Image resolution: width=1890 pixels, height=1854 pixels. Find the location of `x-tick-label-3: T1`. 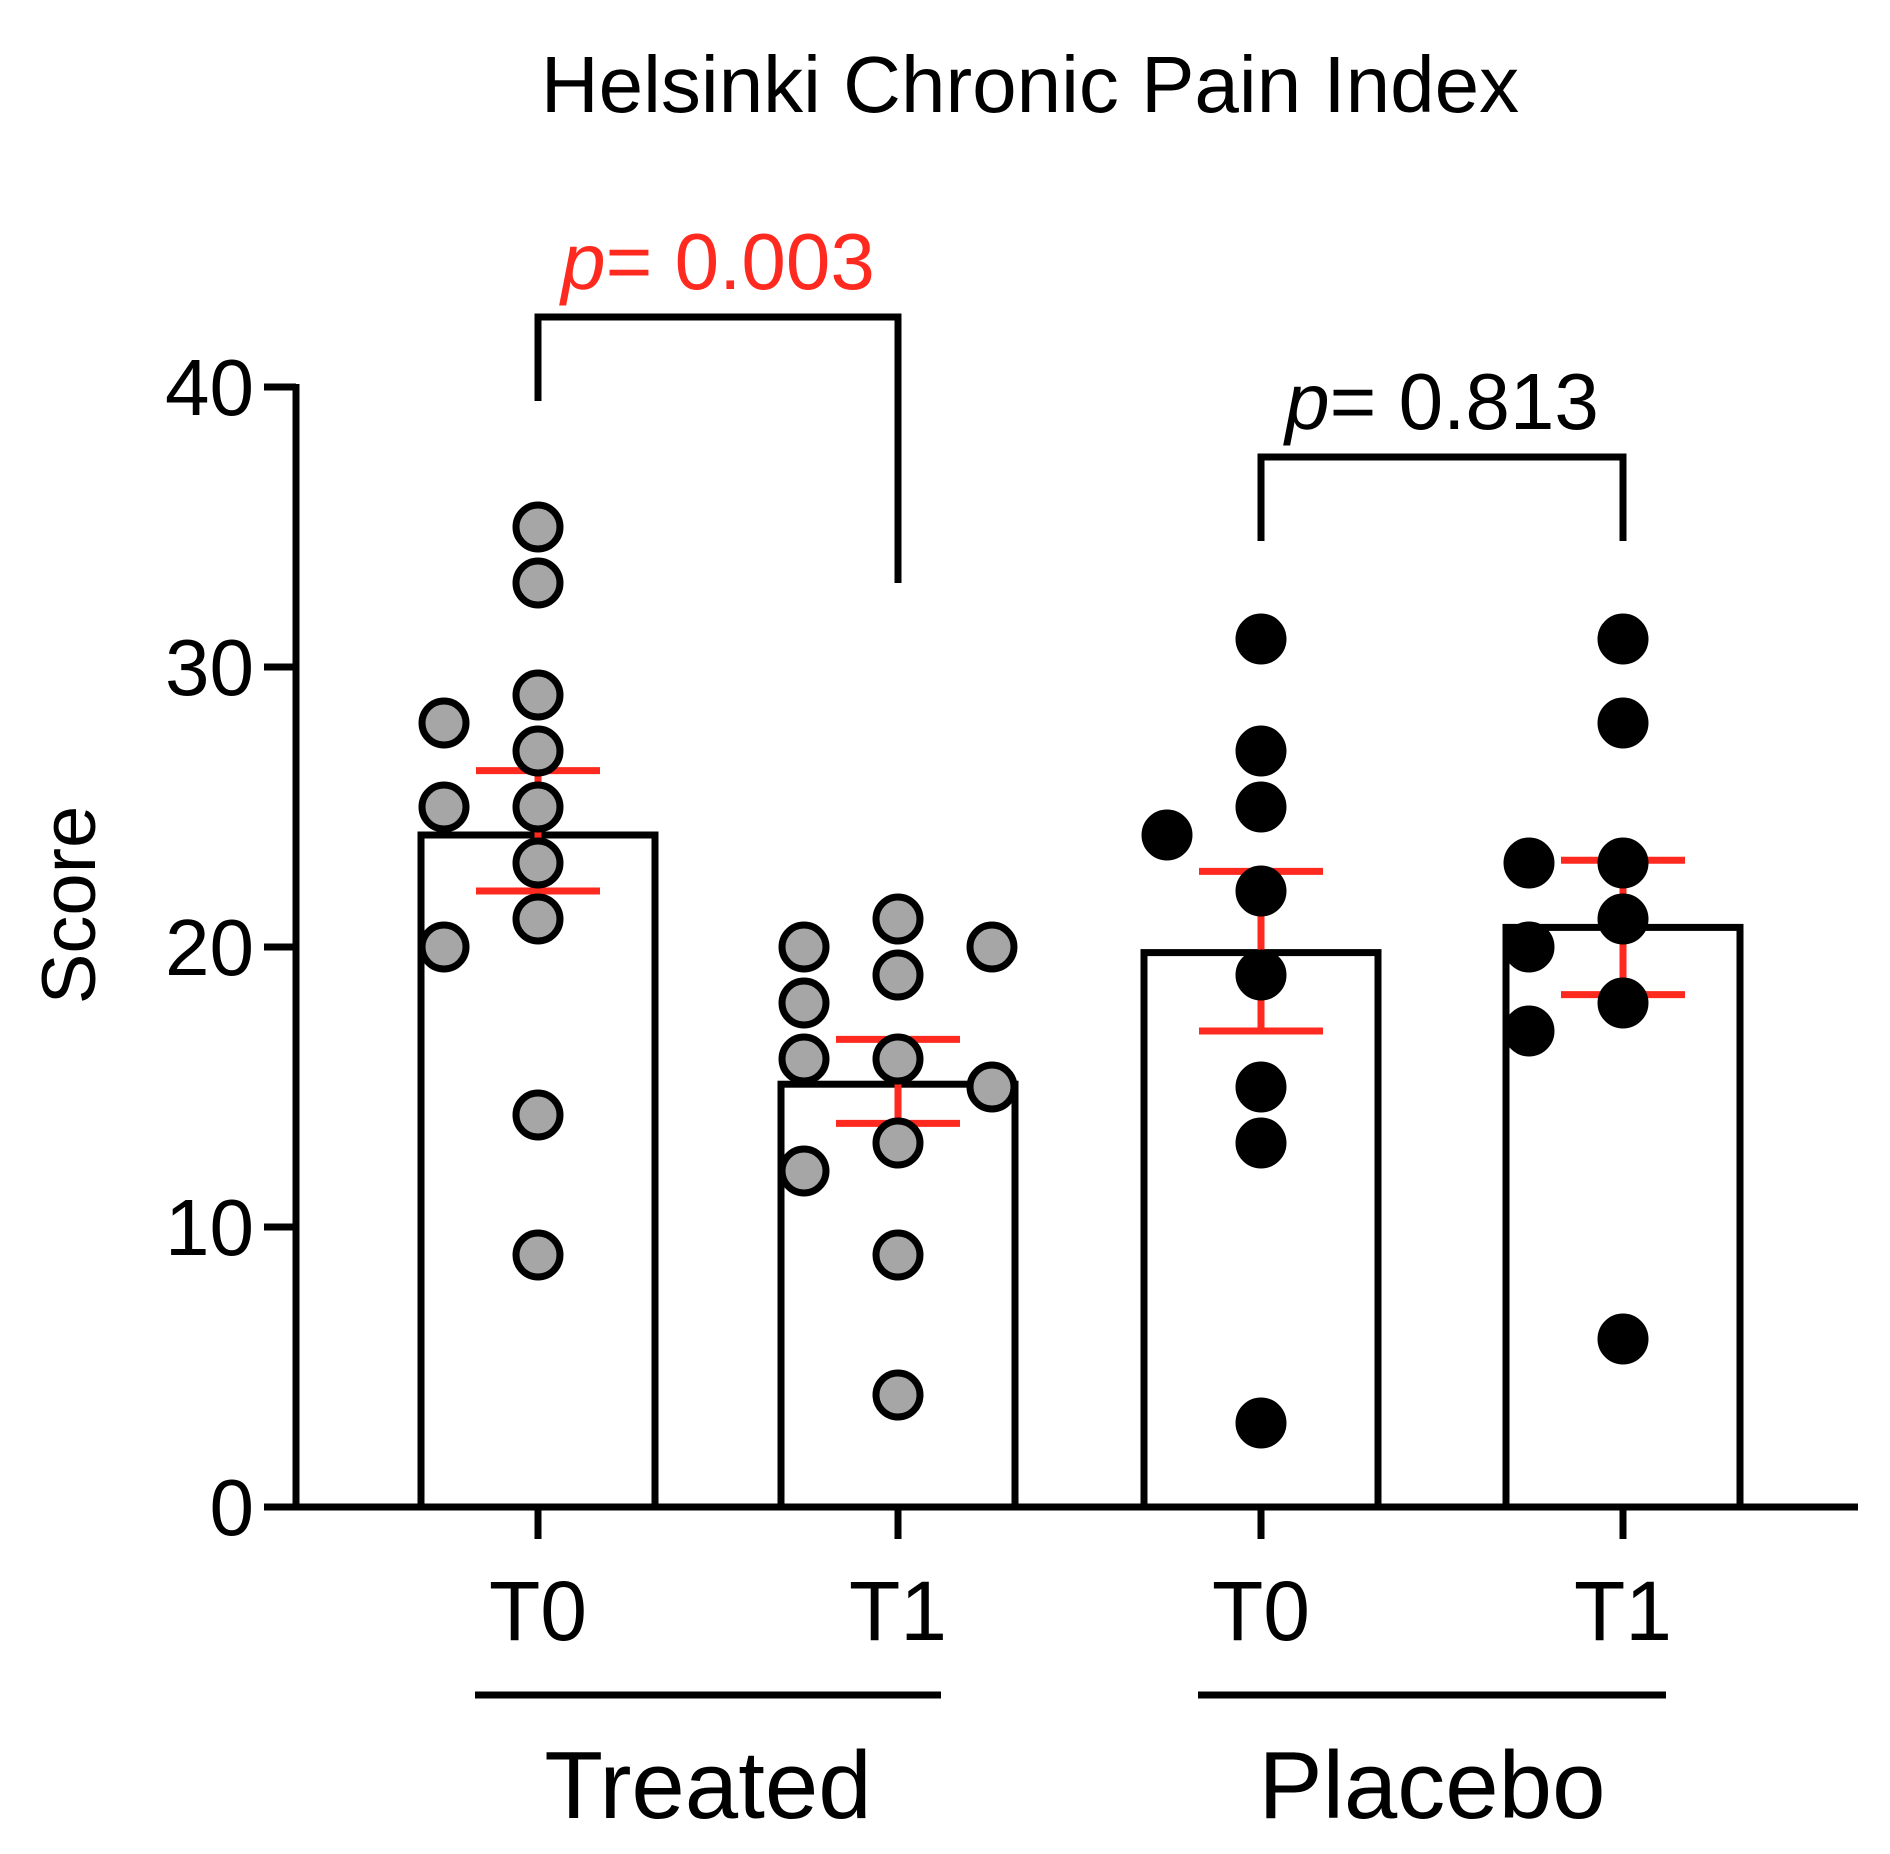

x-tick-label-3: T1 is located at coordinates (1623, 1611).